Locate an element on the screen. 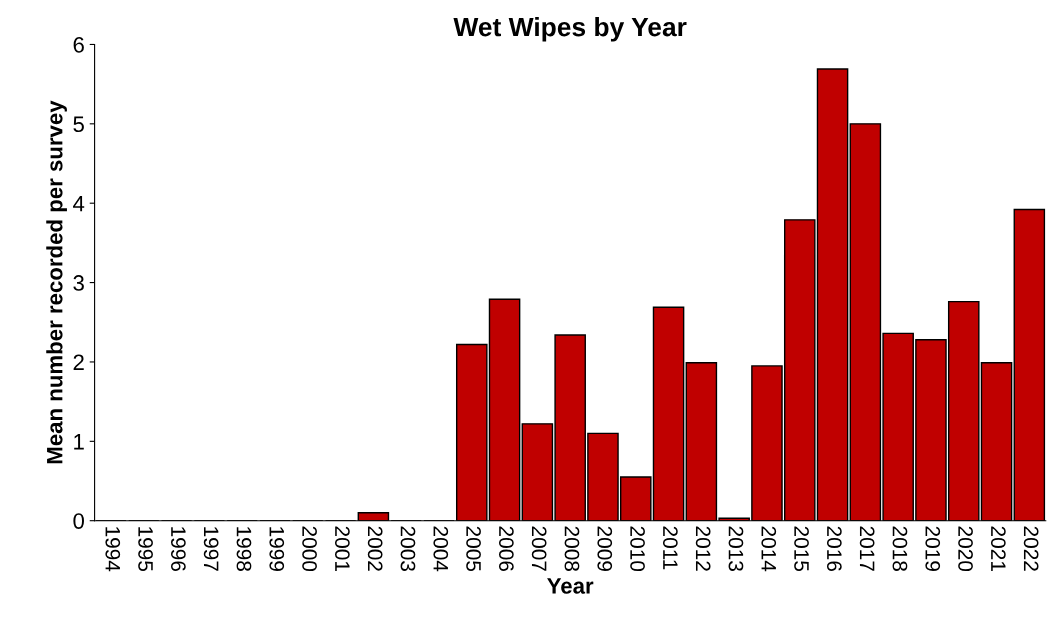  y-tick-label: 2 is located at coordinates (78, 362).